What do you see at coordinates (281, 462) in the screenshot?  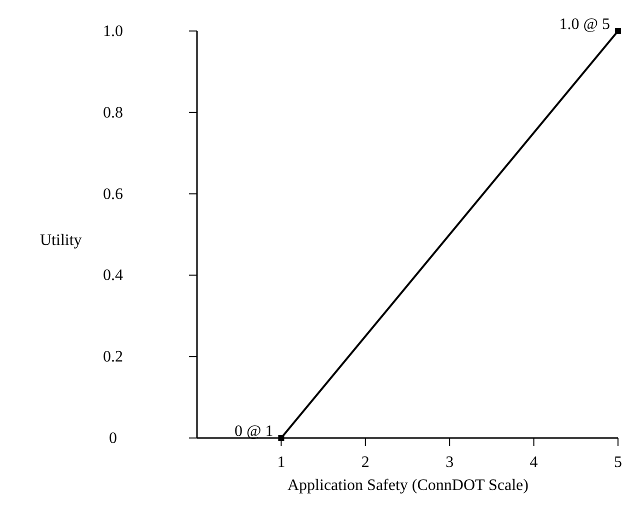 I see `x-tick-label: 1` at bounding box center [281, 462].